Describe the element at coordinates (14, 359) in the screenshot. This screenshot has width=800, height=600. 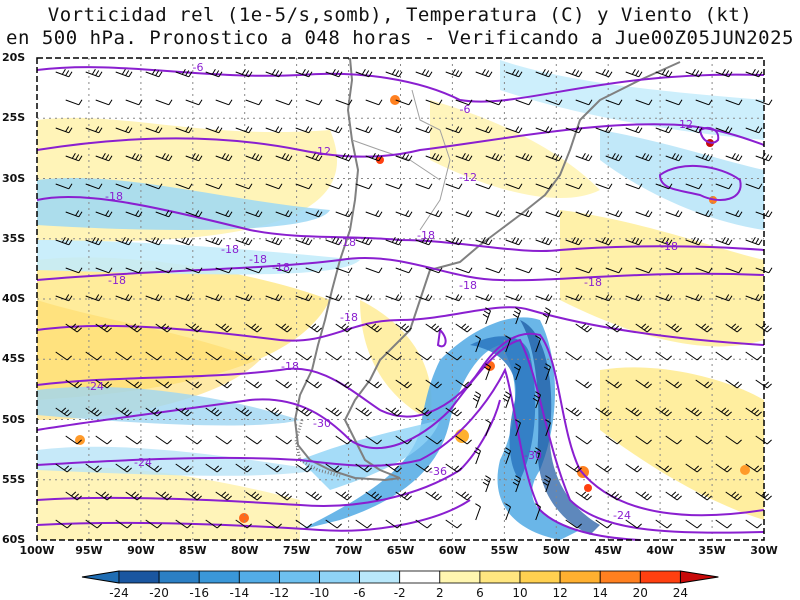
I see `lat-tick-label: 45S` at that location.